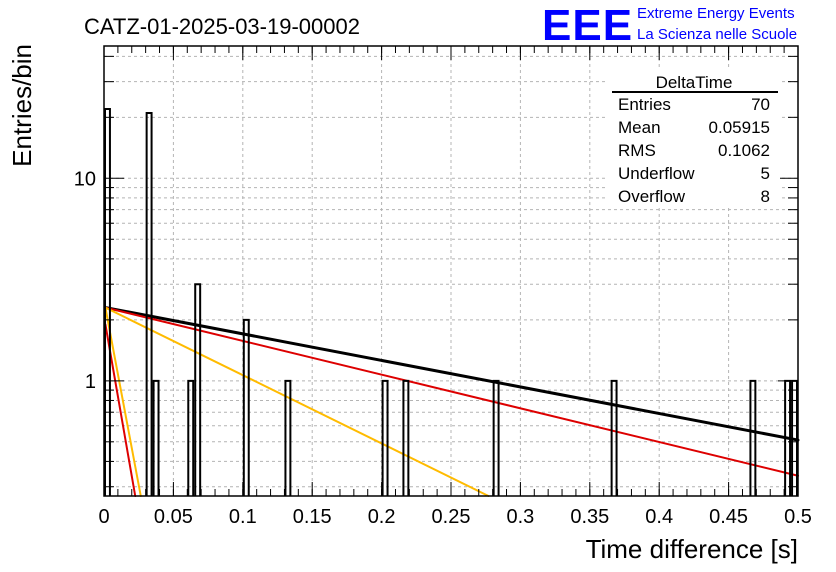 This screenshot has width=836, height=572. What do you see at coordinates (451, 517) in the screenshot?
I see `x-tick-label: 0.25` at bounding box center [451, 517].